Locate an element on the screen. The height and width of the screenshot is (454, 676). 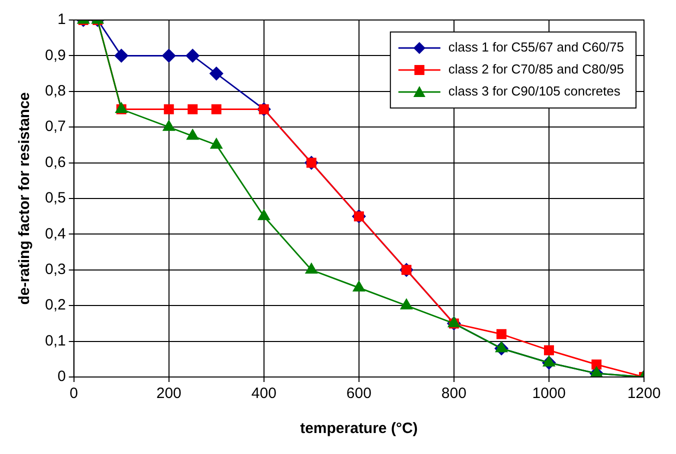
x-tick-label: 200 is located at coordinates (169, 393).